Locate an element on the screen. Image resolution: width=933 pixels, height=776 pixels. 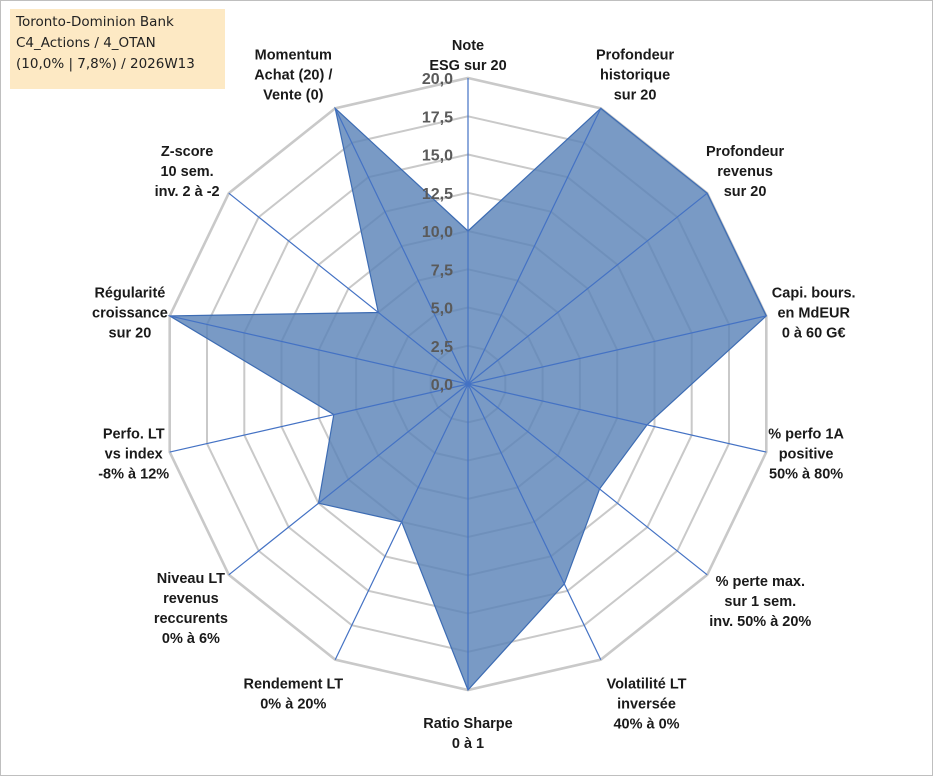
axis-label-3: en MdEUR is located at coordinates (813, 314).